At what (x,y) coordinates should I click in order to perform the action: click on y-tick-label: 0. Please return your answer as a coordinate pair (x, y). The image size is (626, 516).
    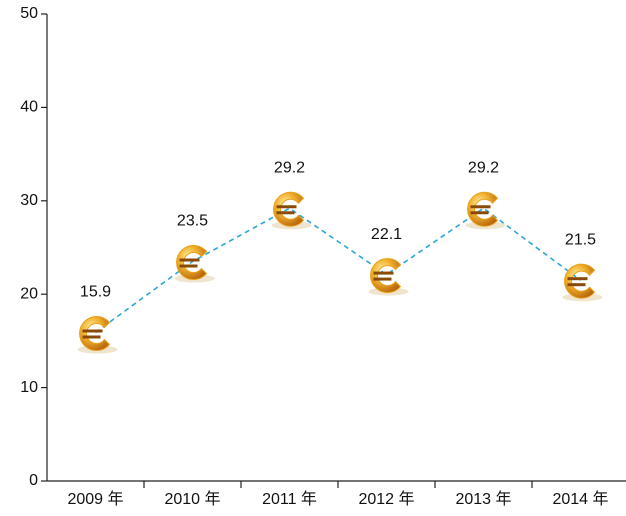
    Looking at the image, I should click on (33, 480).